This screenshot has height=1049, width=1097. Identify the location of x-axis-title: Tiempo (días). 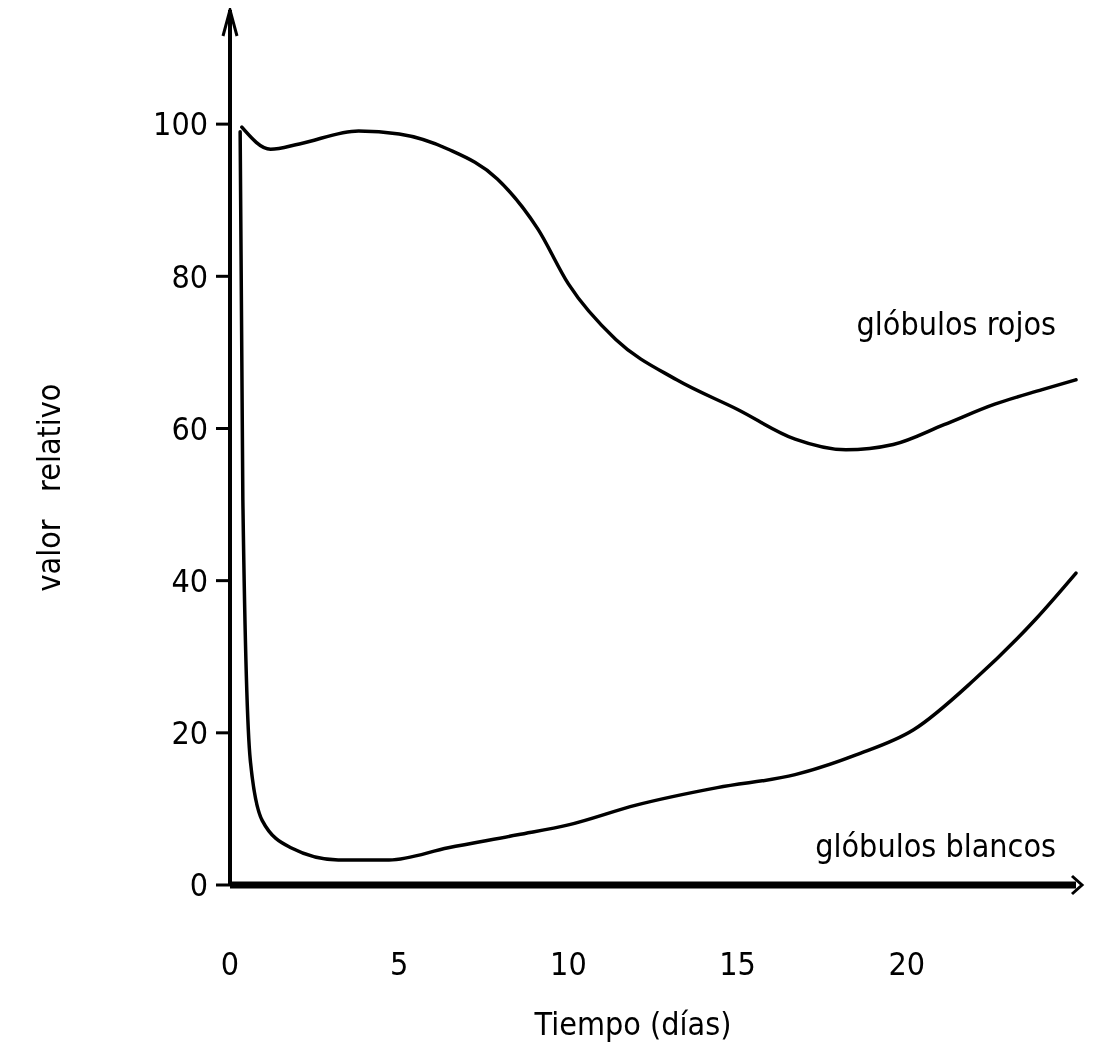
(632, 1024).